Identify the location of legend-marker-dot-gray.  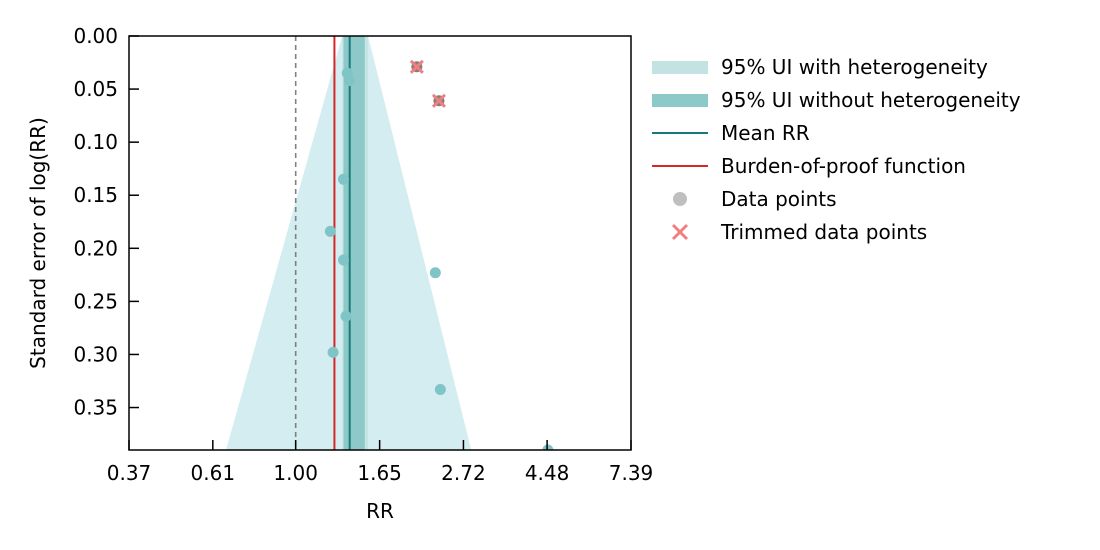
(680, 199).